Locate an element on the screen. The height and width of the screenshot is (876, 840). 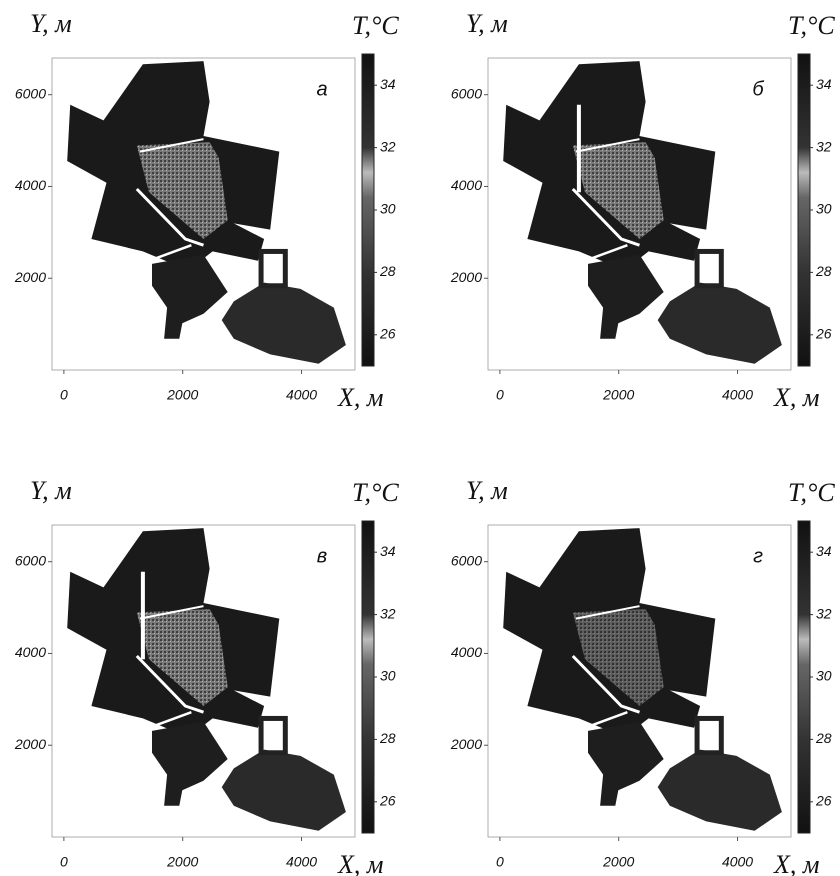
panel-label: б is located at coordinates (758, 89).